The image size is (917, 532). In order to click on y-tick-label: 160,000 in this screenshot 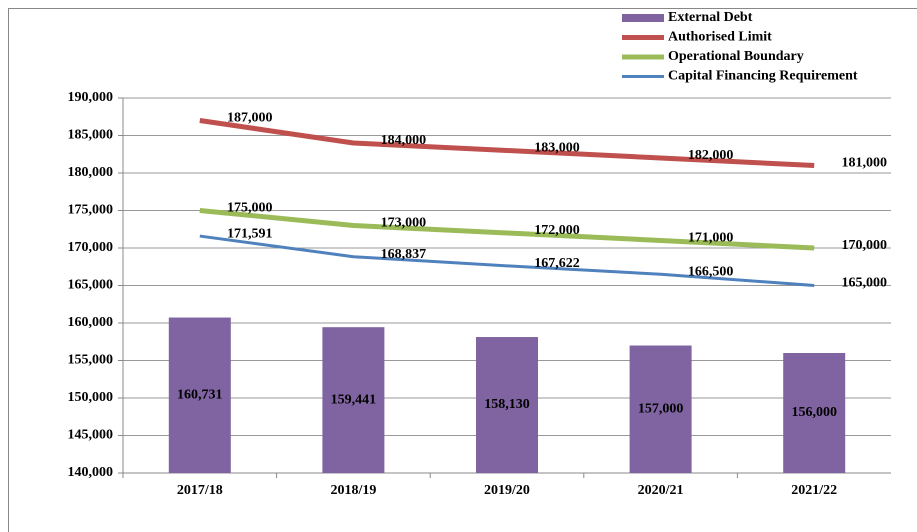, I will do `click(91, 322)`.